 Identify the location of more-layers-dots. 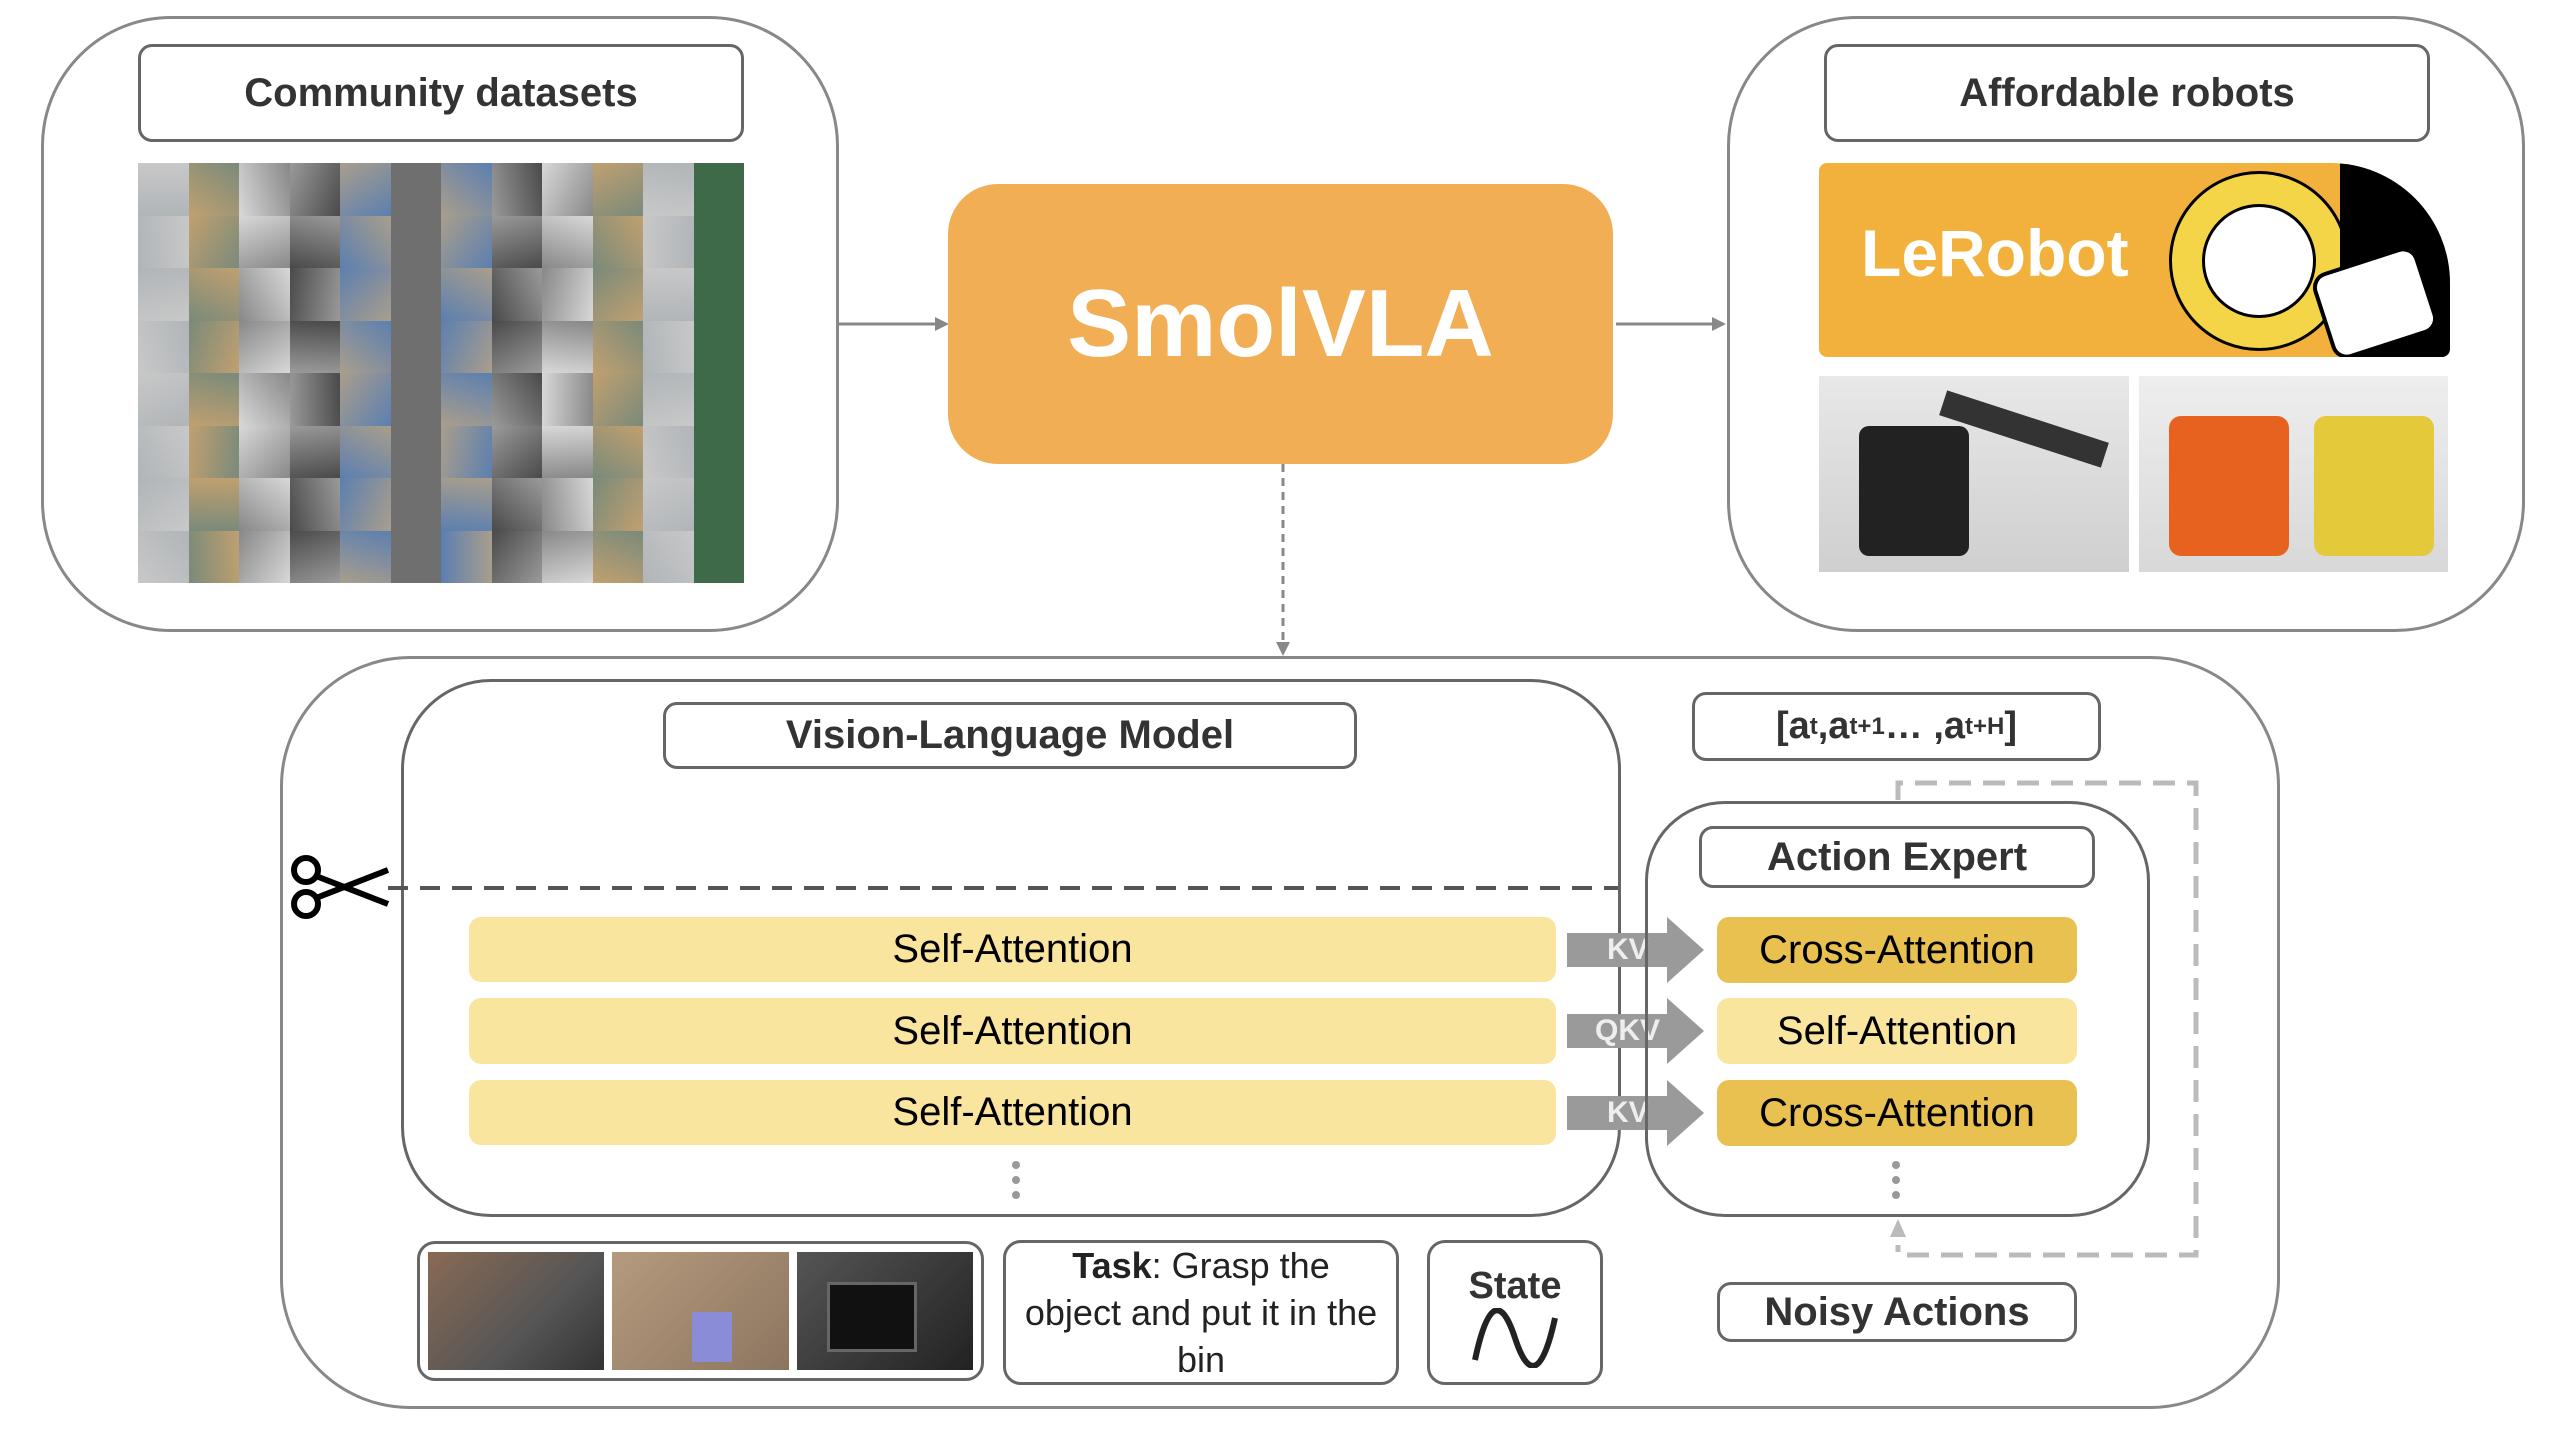
(1016, 1180).